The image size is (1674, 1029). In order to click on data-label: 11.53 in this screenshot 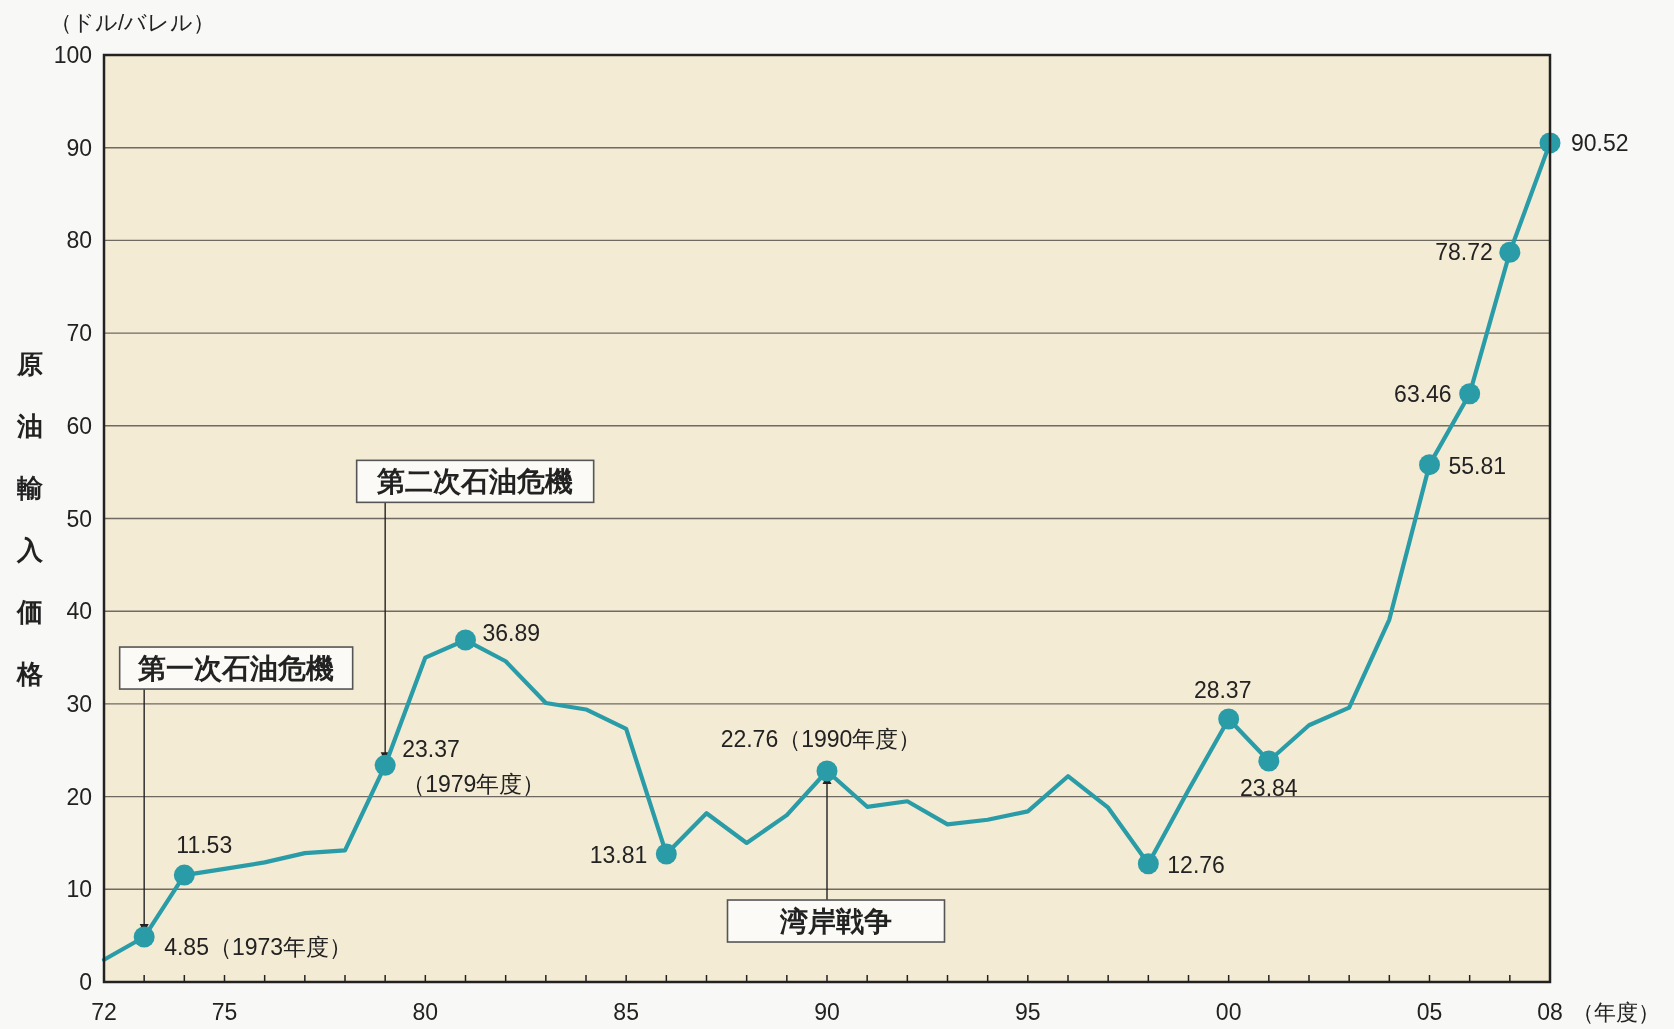, I will do `click(204, 845)`.